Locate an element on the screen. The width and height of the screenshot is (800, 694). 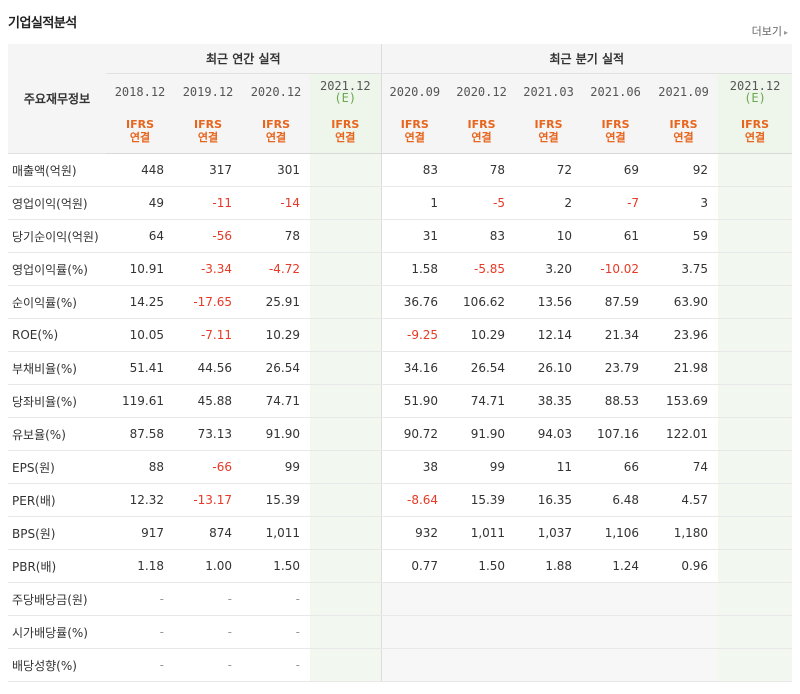
more-link: 더보기 ▸ is located at coordinates (770, 31).